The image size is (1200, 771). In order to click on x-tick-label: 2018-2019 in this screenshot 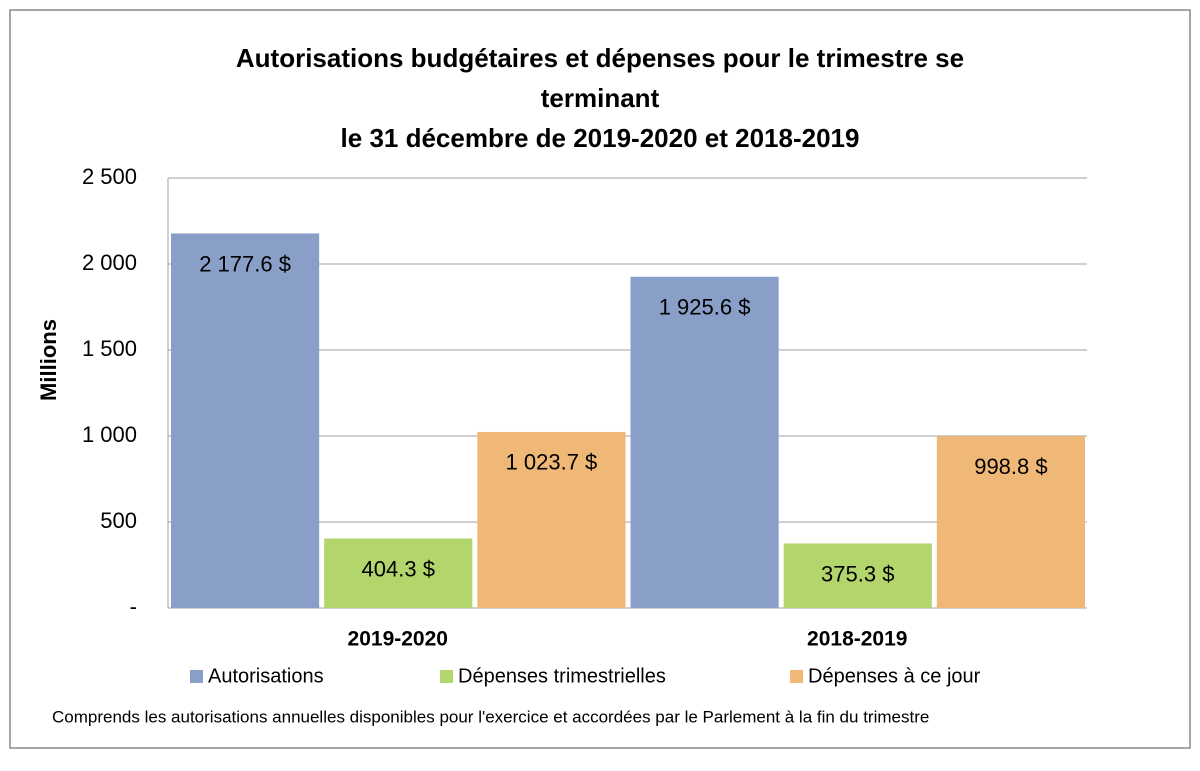, I will do `click(857, 639)`.